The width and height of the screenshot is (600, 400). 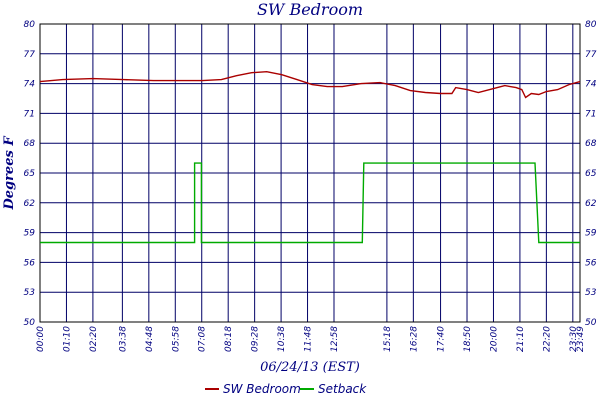 What do you see at coordinates (310, 9) in the screenshot?
I see `chart-title: SW Bedroom` at bounding box center [310, 9].